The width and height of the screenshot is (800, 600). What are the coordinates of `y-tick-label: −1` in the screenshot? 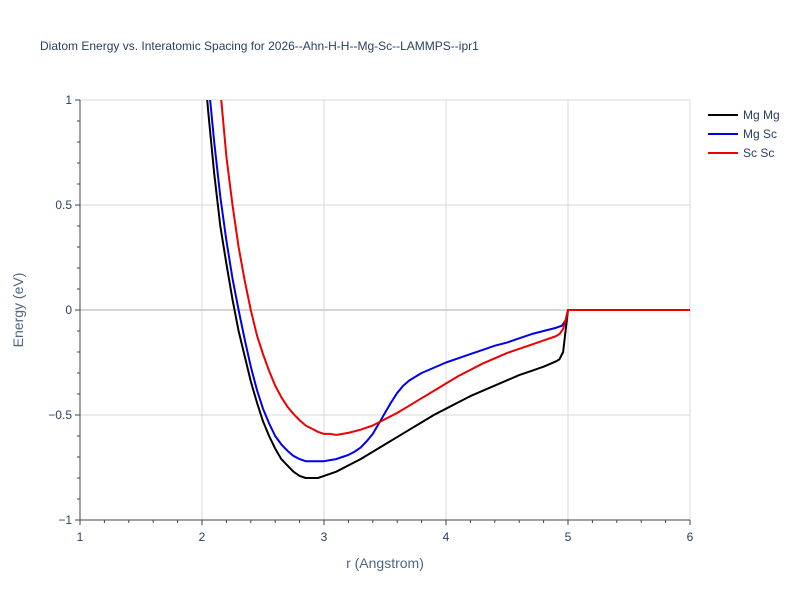 It's located at (65, 520).